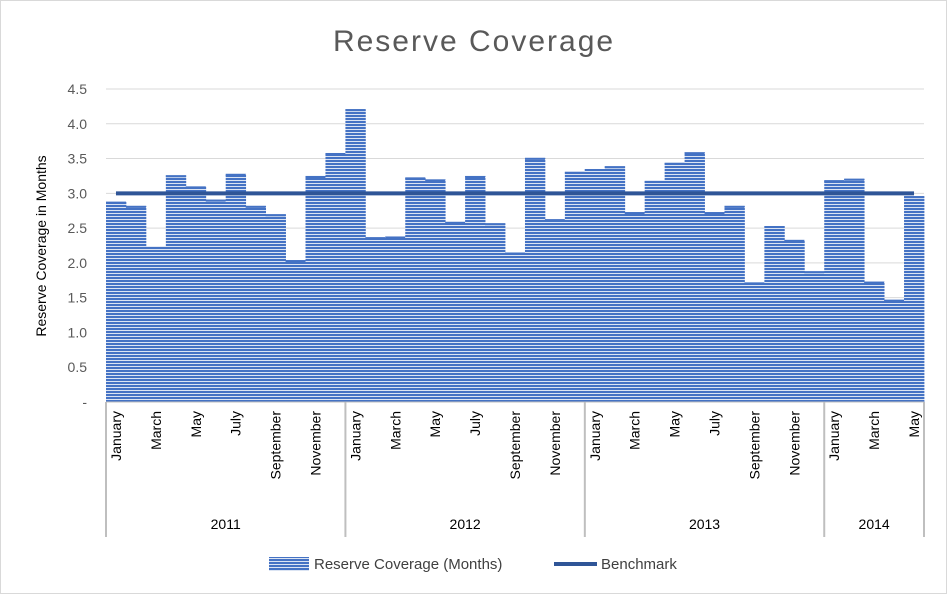  I want to click on y-tick-label: 2.5, so click(78, 228).